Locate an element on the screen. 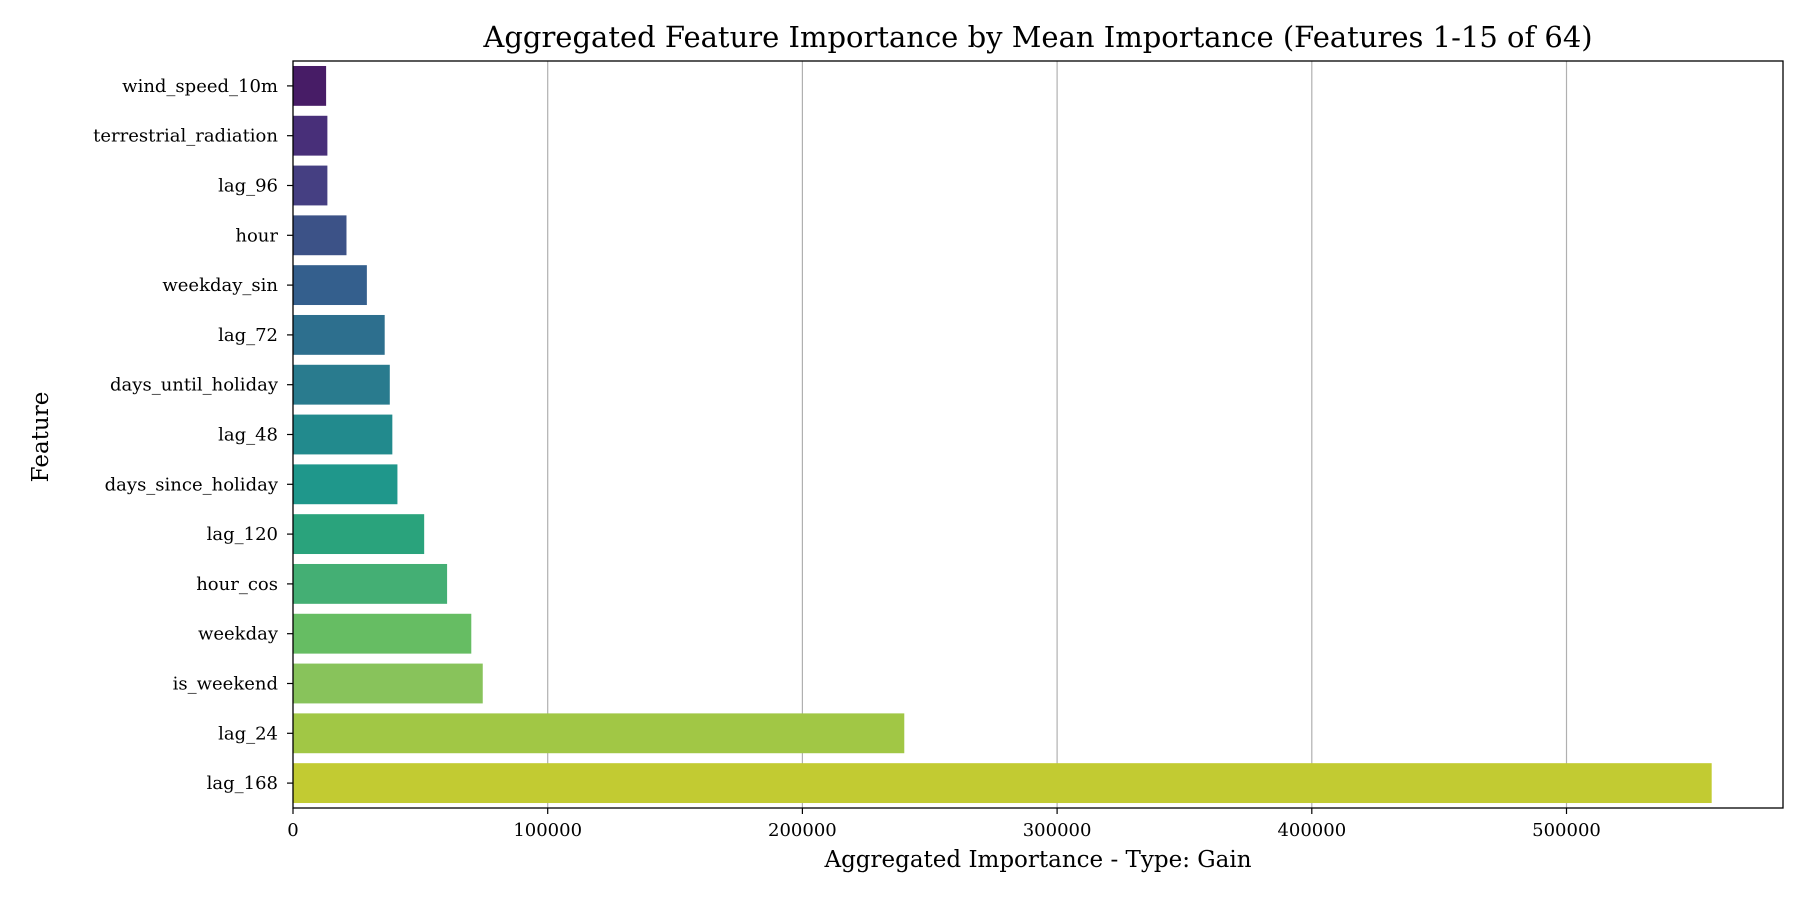 This screenshot has width=1800, height=900. y-tick-label: lag_48 is located at coordinates (248, 435).